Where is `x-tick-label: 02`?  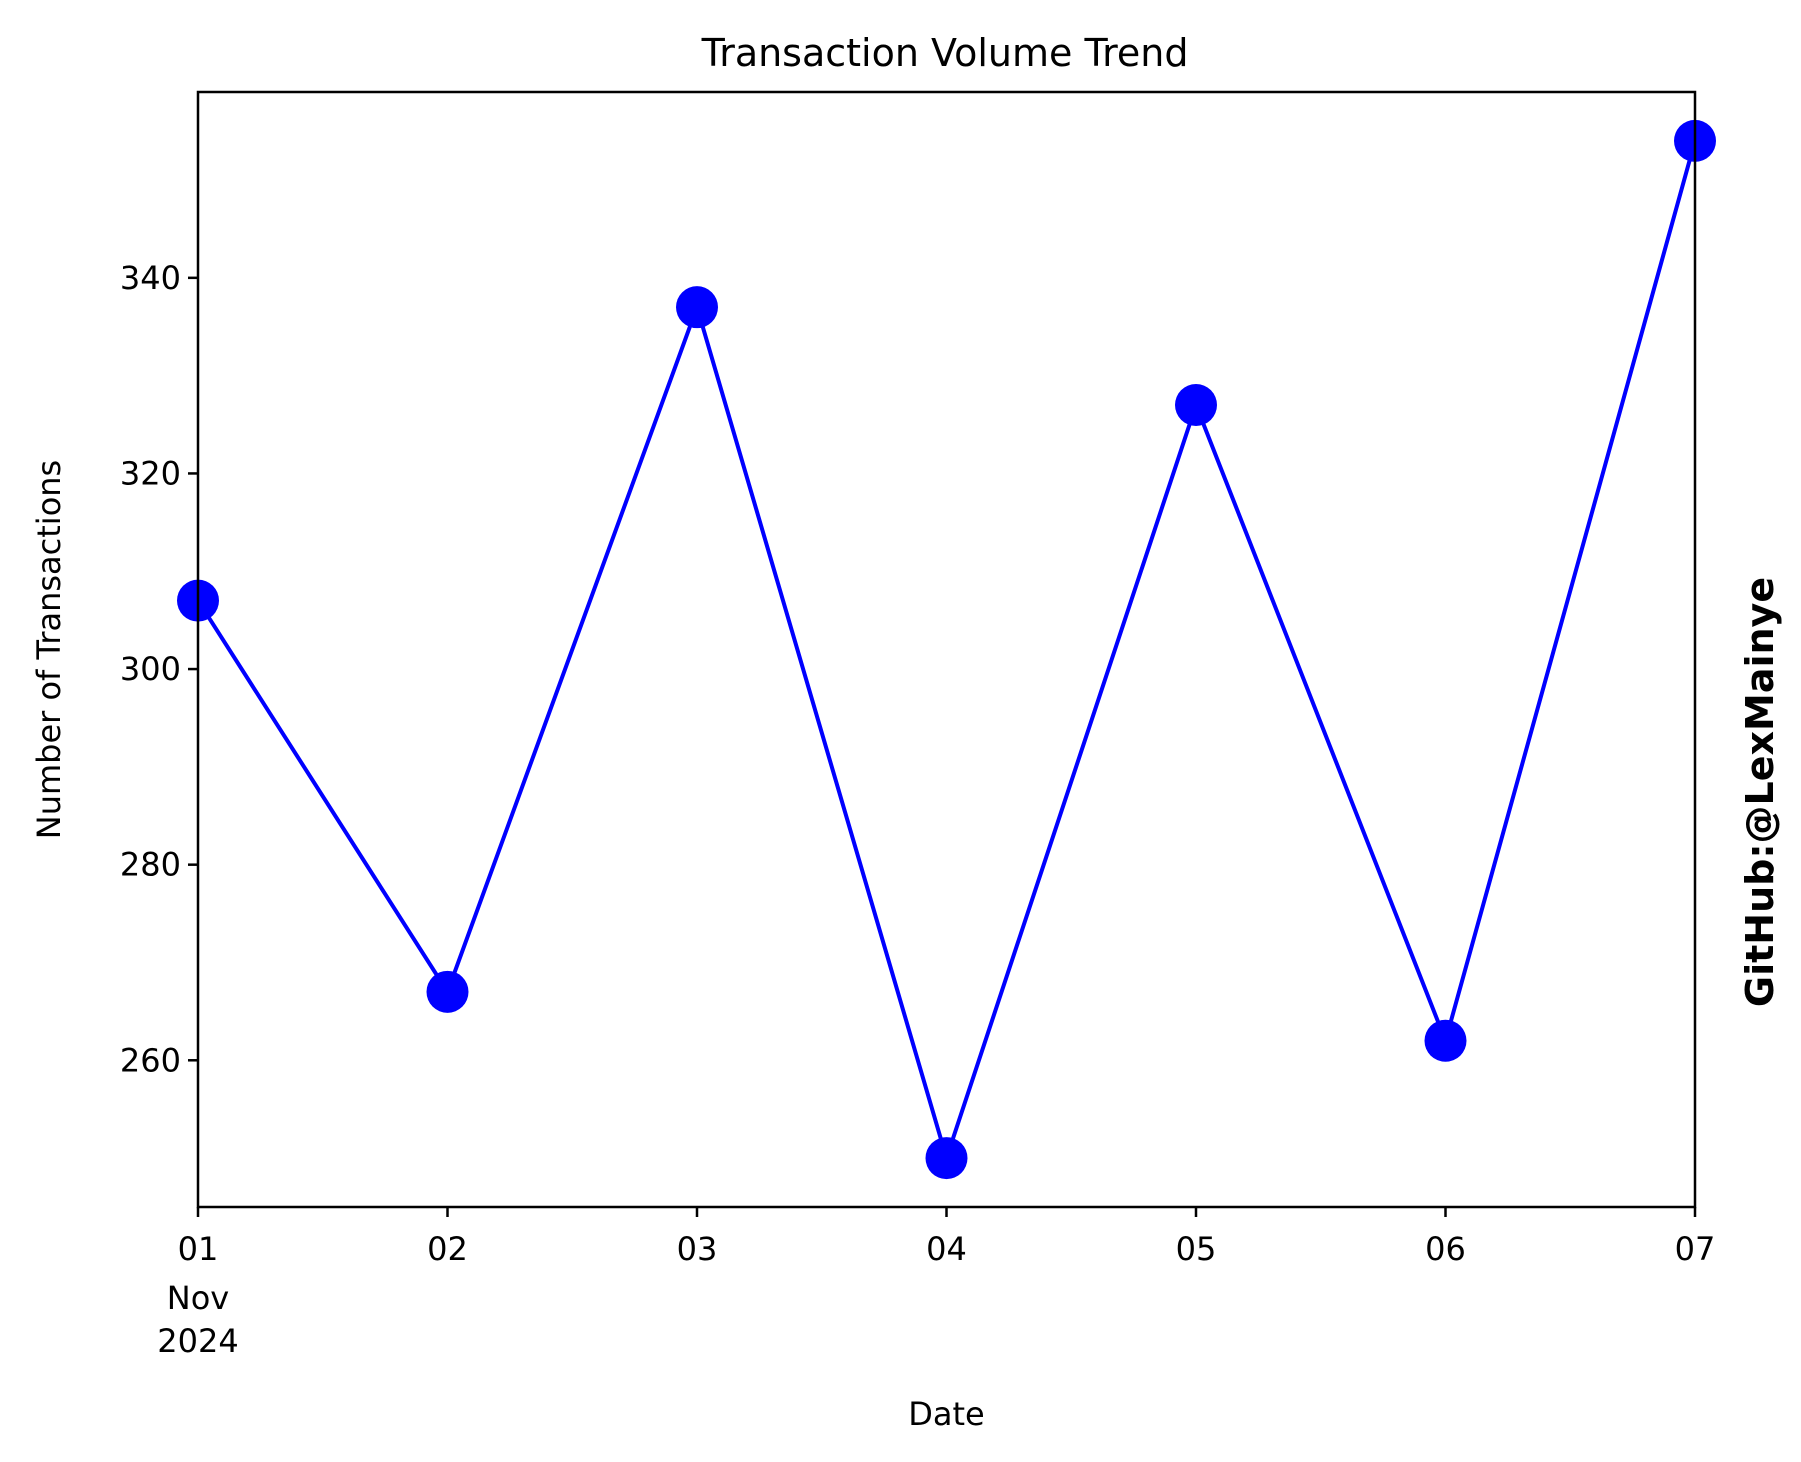 x-tick-label: 02 is located at coordinates (447, 1249).